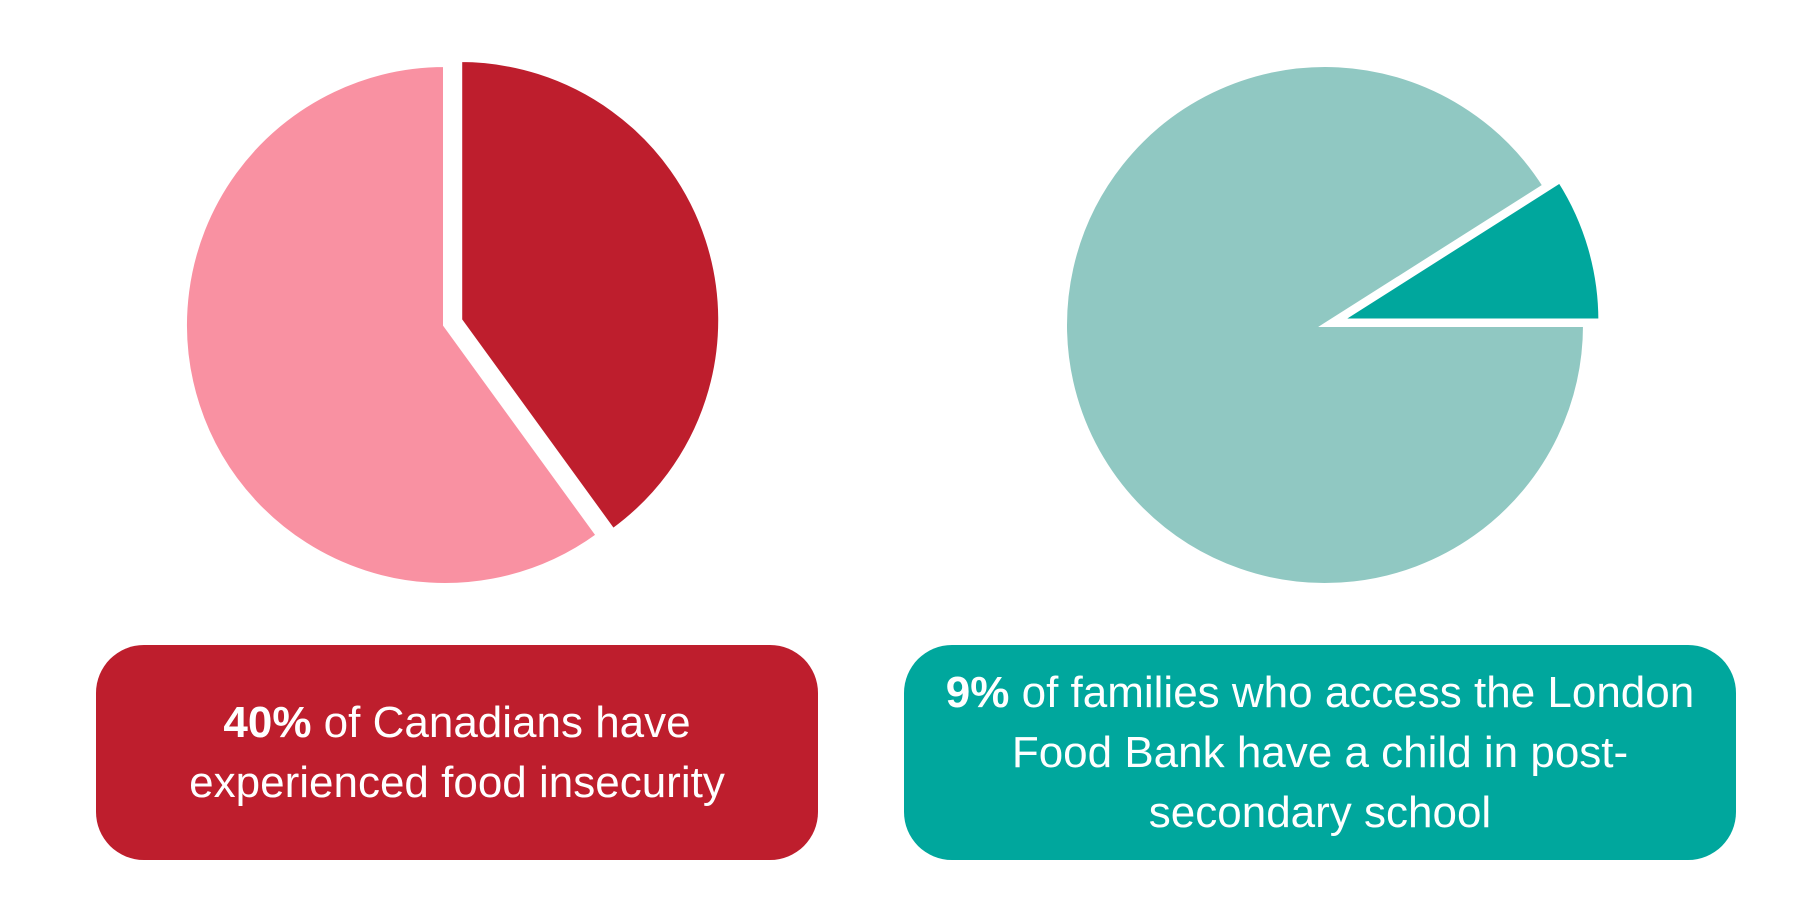 The width and height of the screenshot is (1800, 900). Describe the element at coordinates (392, 324) in the screenshot. I see `pie-slice-remainder` at that location.